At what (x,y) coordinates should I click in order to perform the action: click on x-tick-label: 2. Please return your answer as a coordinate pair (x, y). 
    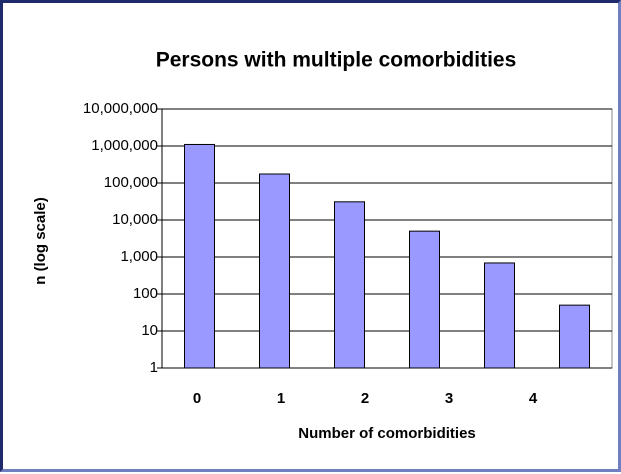
    Looking at the image, I should click on (365, 398).